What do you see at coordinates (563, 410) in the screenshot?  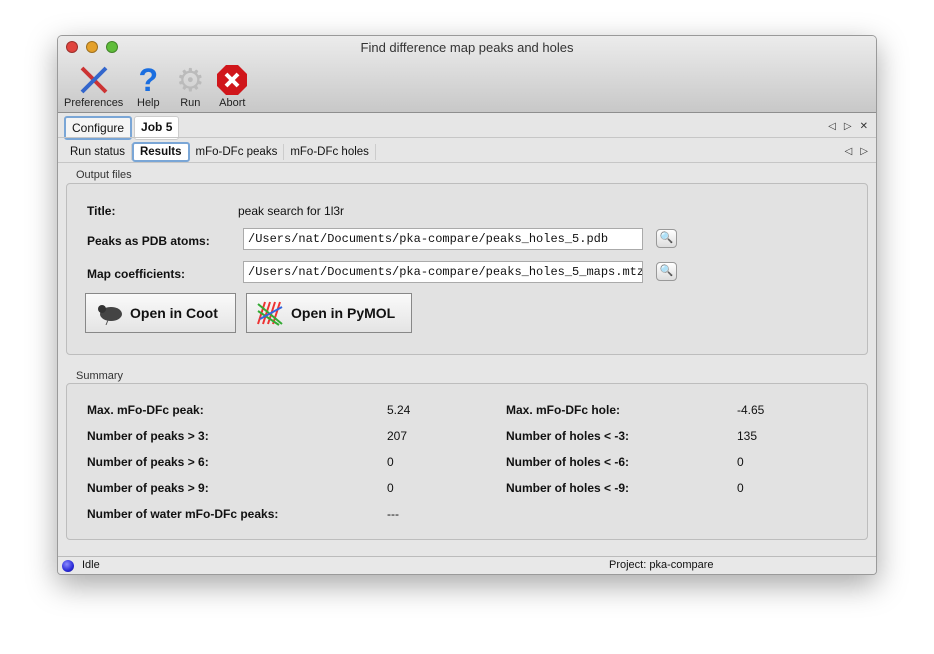 I see `summary-right-label: Max. mFo-DFc hole:` at bounding box center [563, 410].